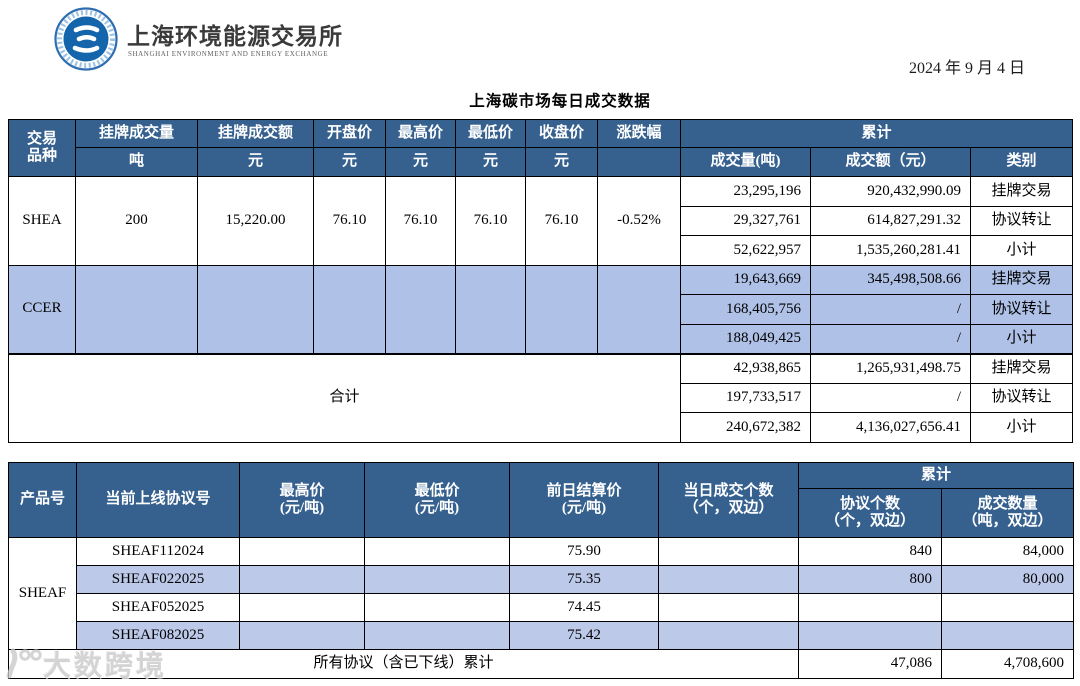 The width and height of the screenshot is (1080, 686). I want to click on t2-row-sheaf082025: SHEAF082025 75.42, so click(542, 635).